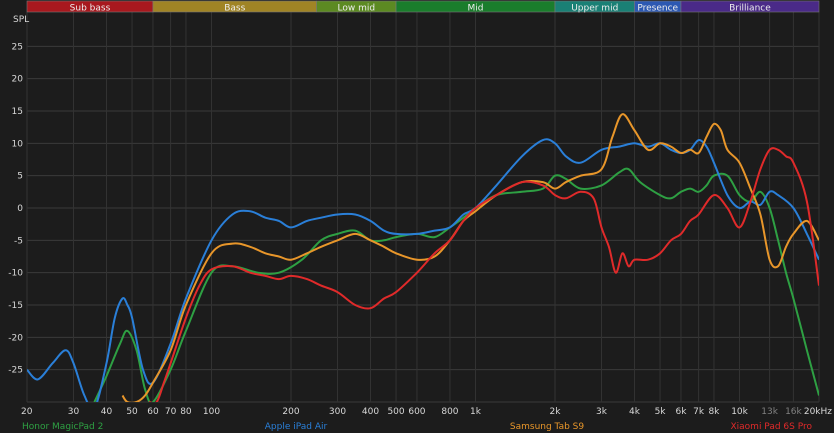  What do you see at coordinates (74, 412) in the screenshot?
I see `x-tick-label: 30` at bounding box center [74, 412].